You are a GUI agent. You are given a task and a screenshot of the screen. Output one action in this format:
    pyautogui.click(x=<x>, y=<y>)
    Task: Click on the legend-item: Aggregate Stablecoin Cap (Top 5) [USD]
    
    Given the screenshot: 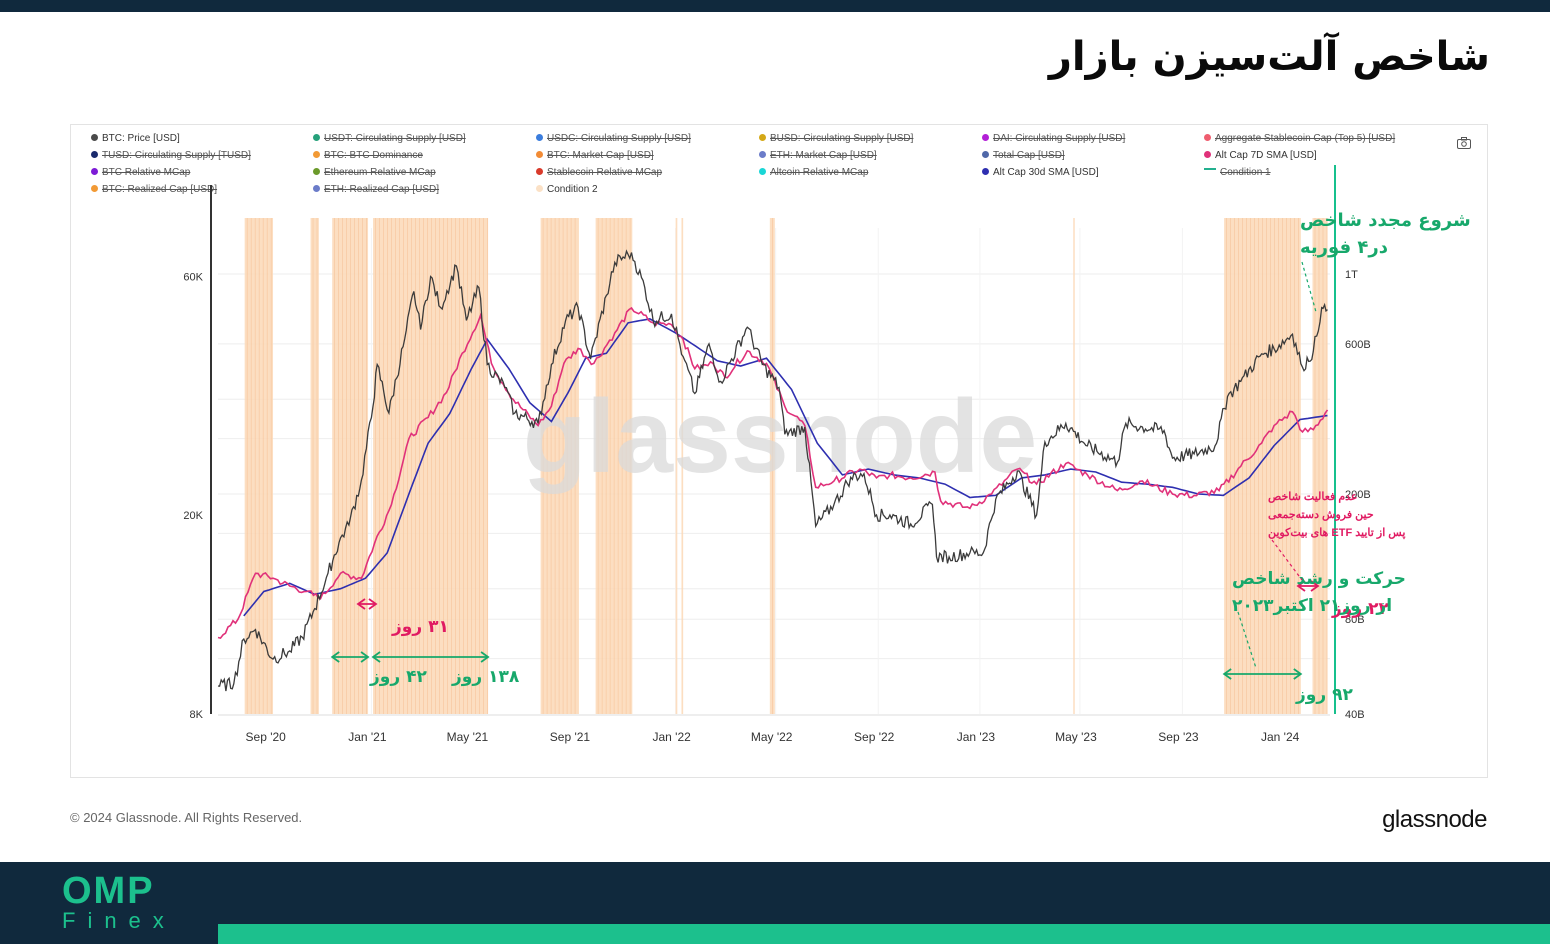 What is the action you would take?
    pyautogui.click(x=1299, y=138)
    